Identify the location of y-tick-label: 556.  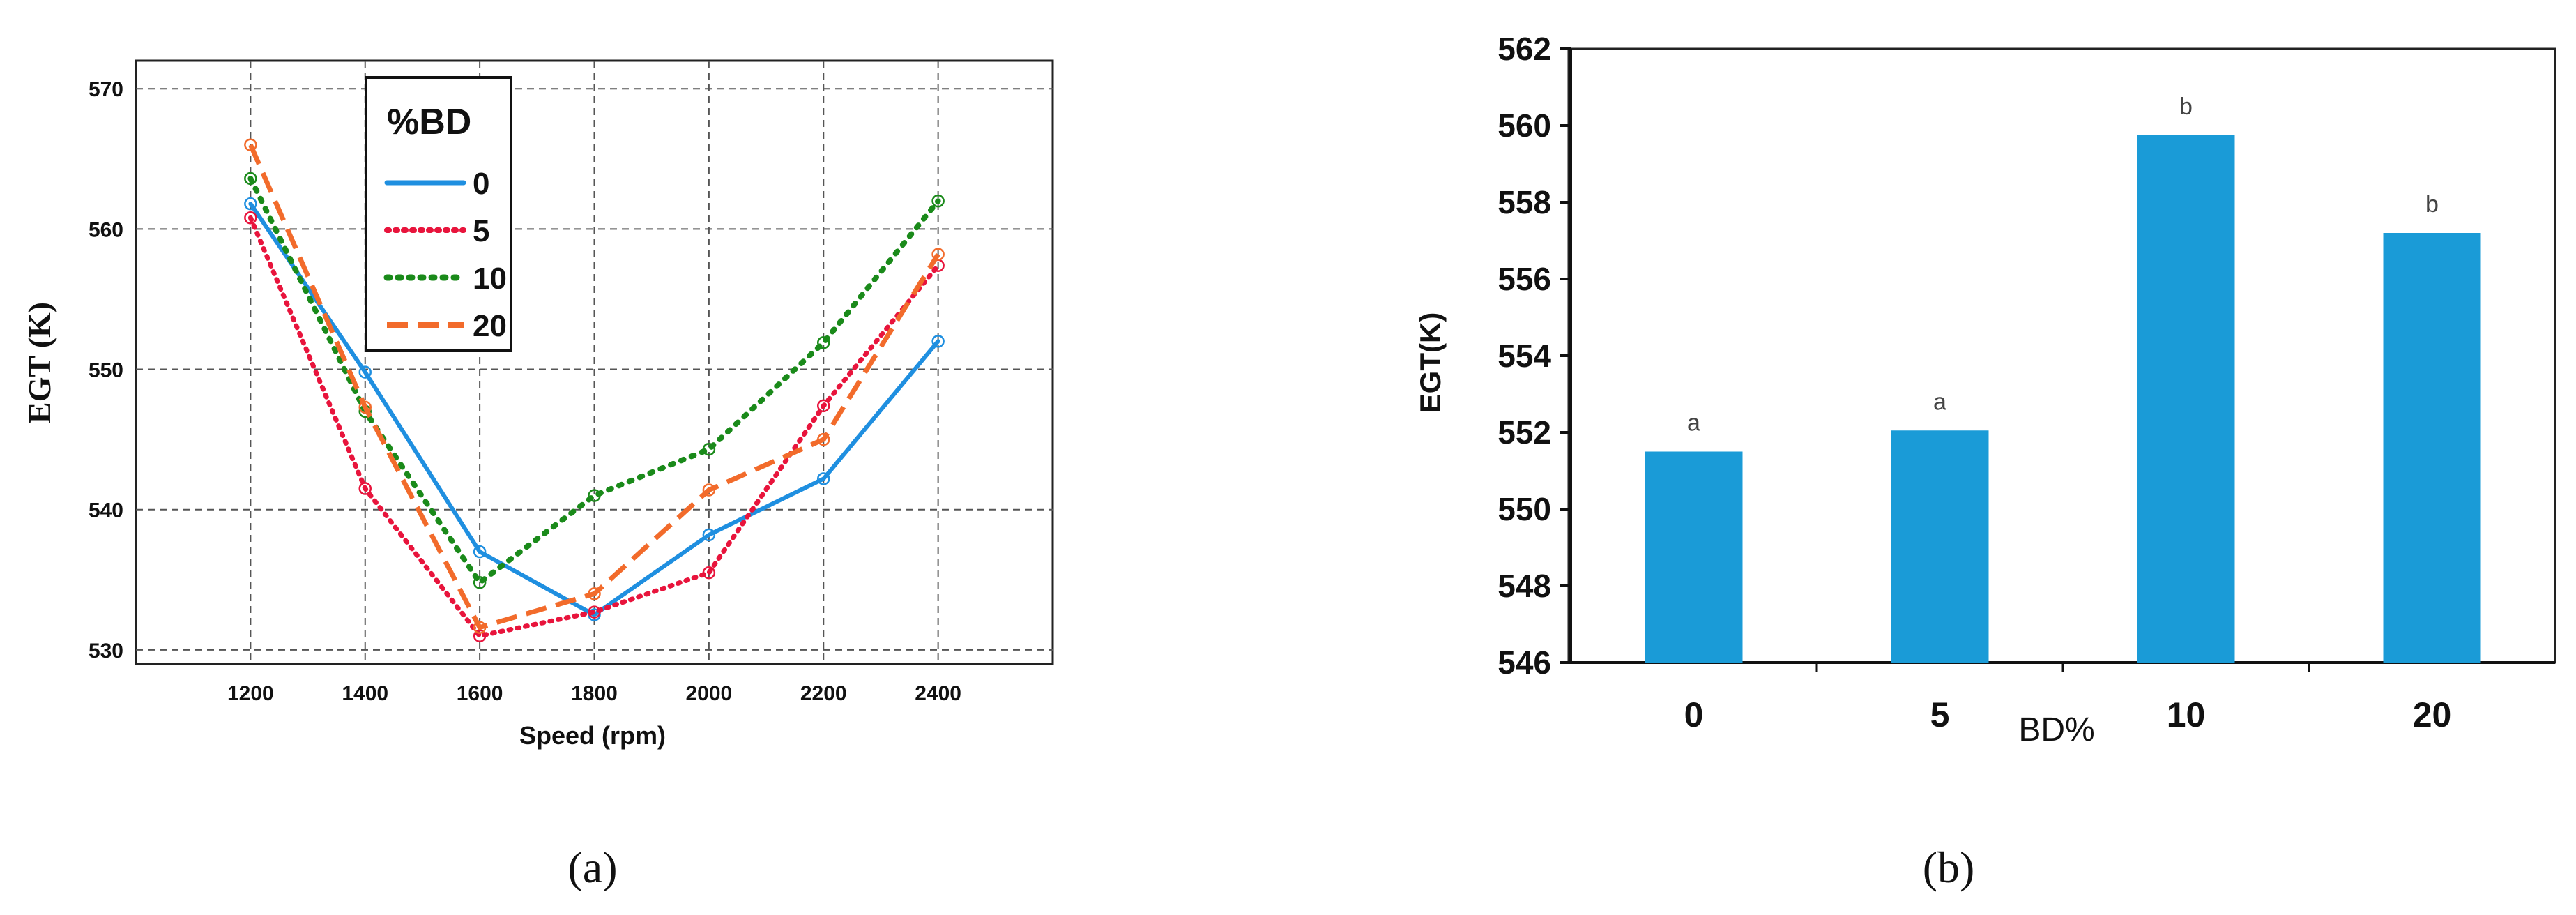
(1524, 279).